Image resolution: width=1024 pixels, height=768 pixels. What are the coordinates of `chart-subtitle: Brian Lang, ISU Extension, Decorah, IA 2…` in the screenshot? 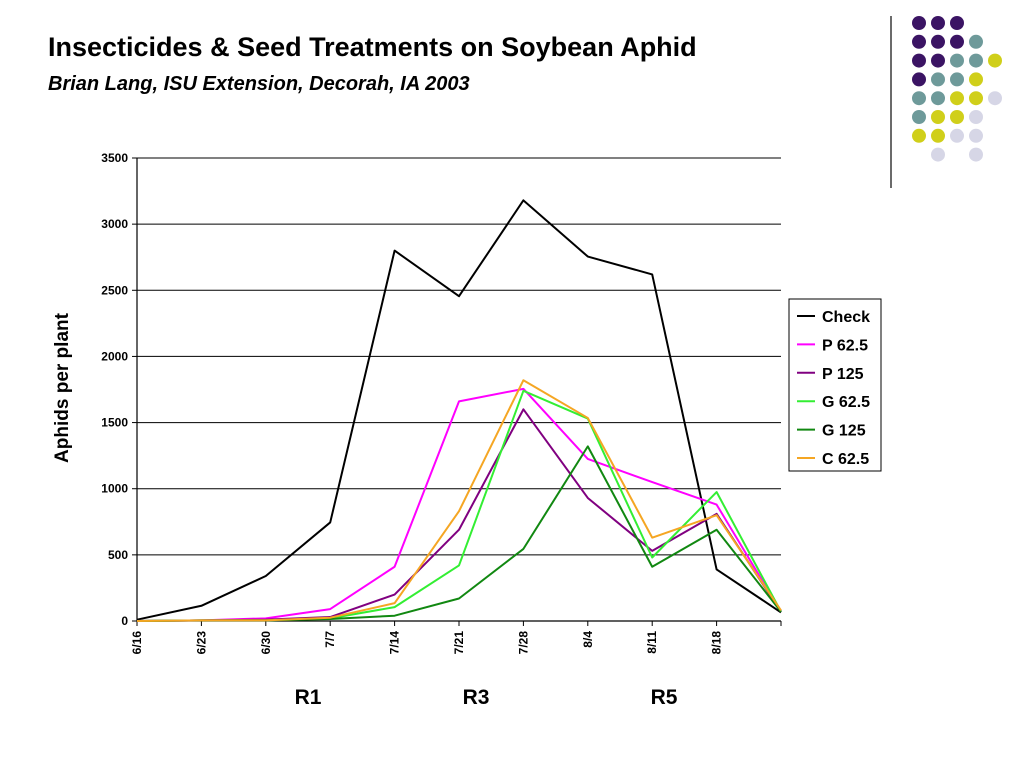 It's located at (259, 84).